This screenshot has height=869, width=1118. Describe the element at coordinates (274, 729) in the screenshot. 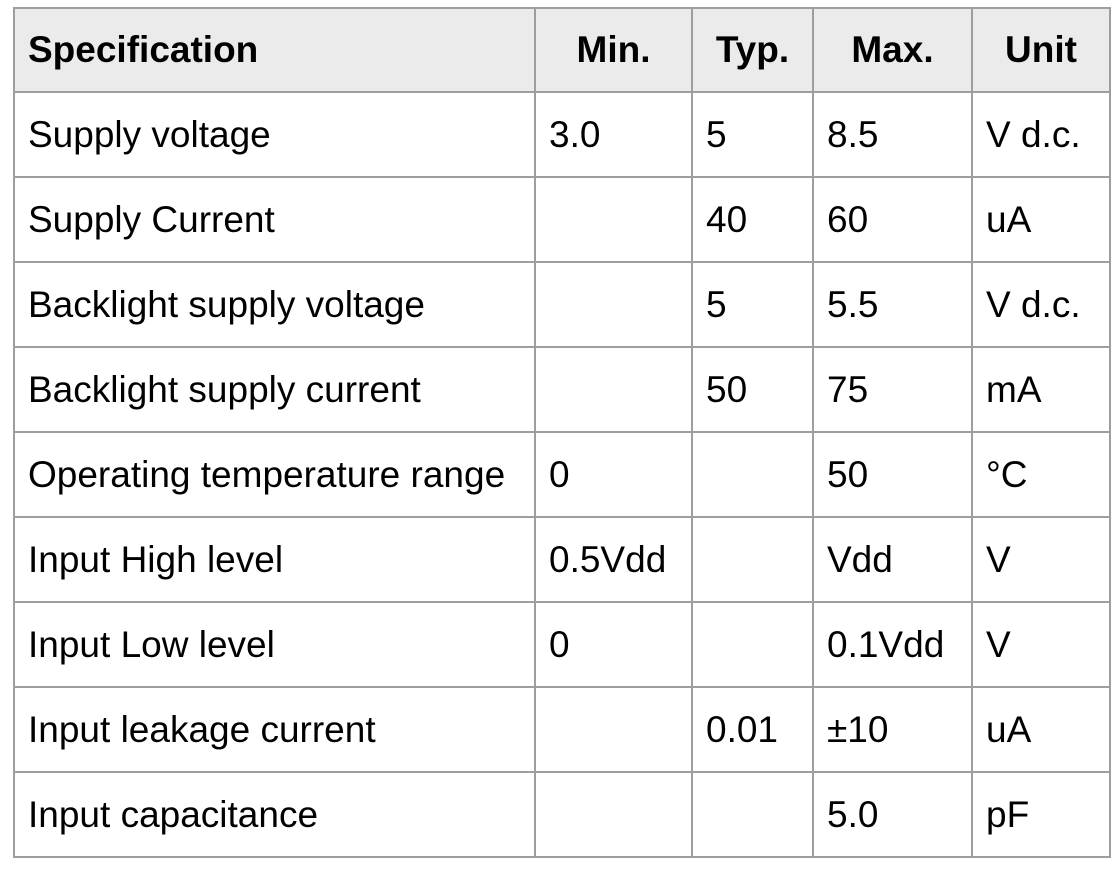

I see `cell-specification: Input leakage current` at that location.